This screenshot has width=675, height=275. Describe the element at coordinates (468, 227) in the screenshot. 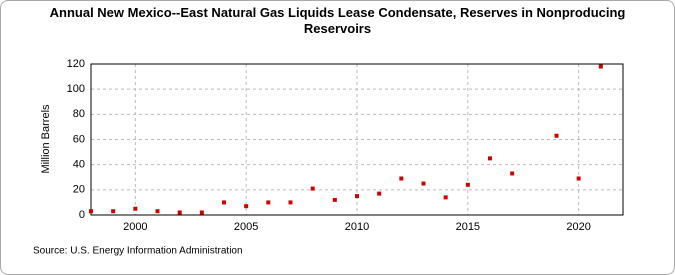

I see `x-tick-label: 2015` at that location.